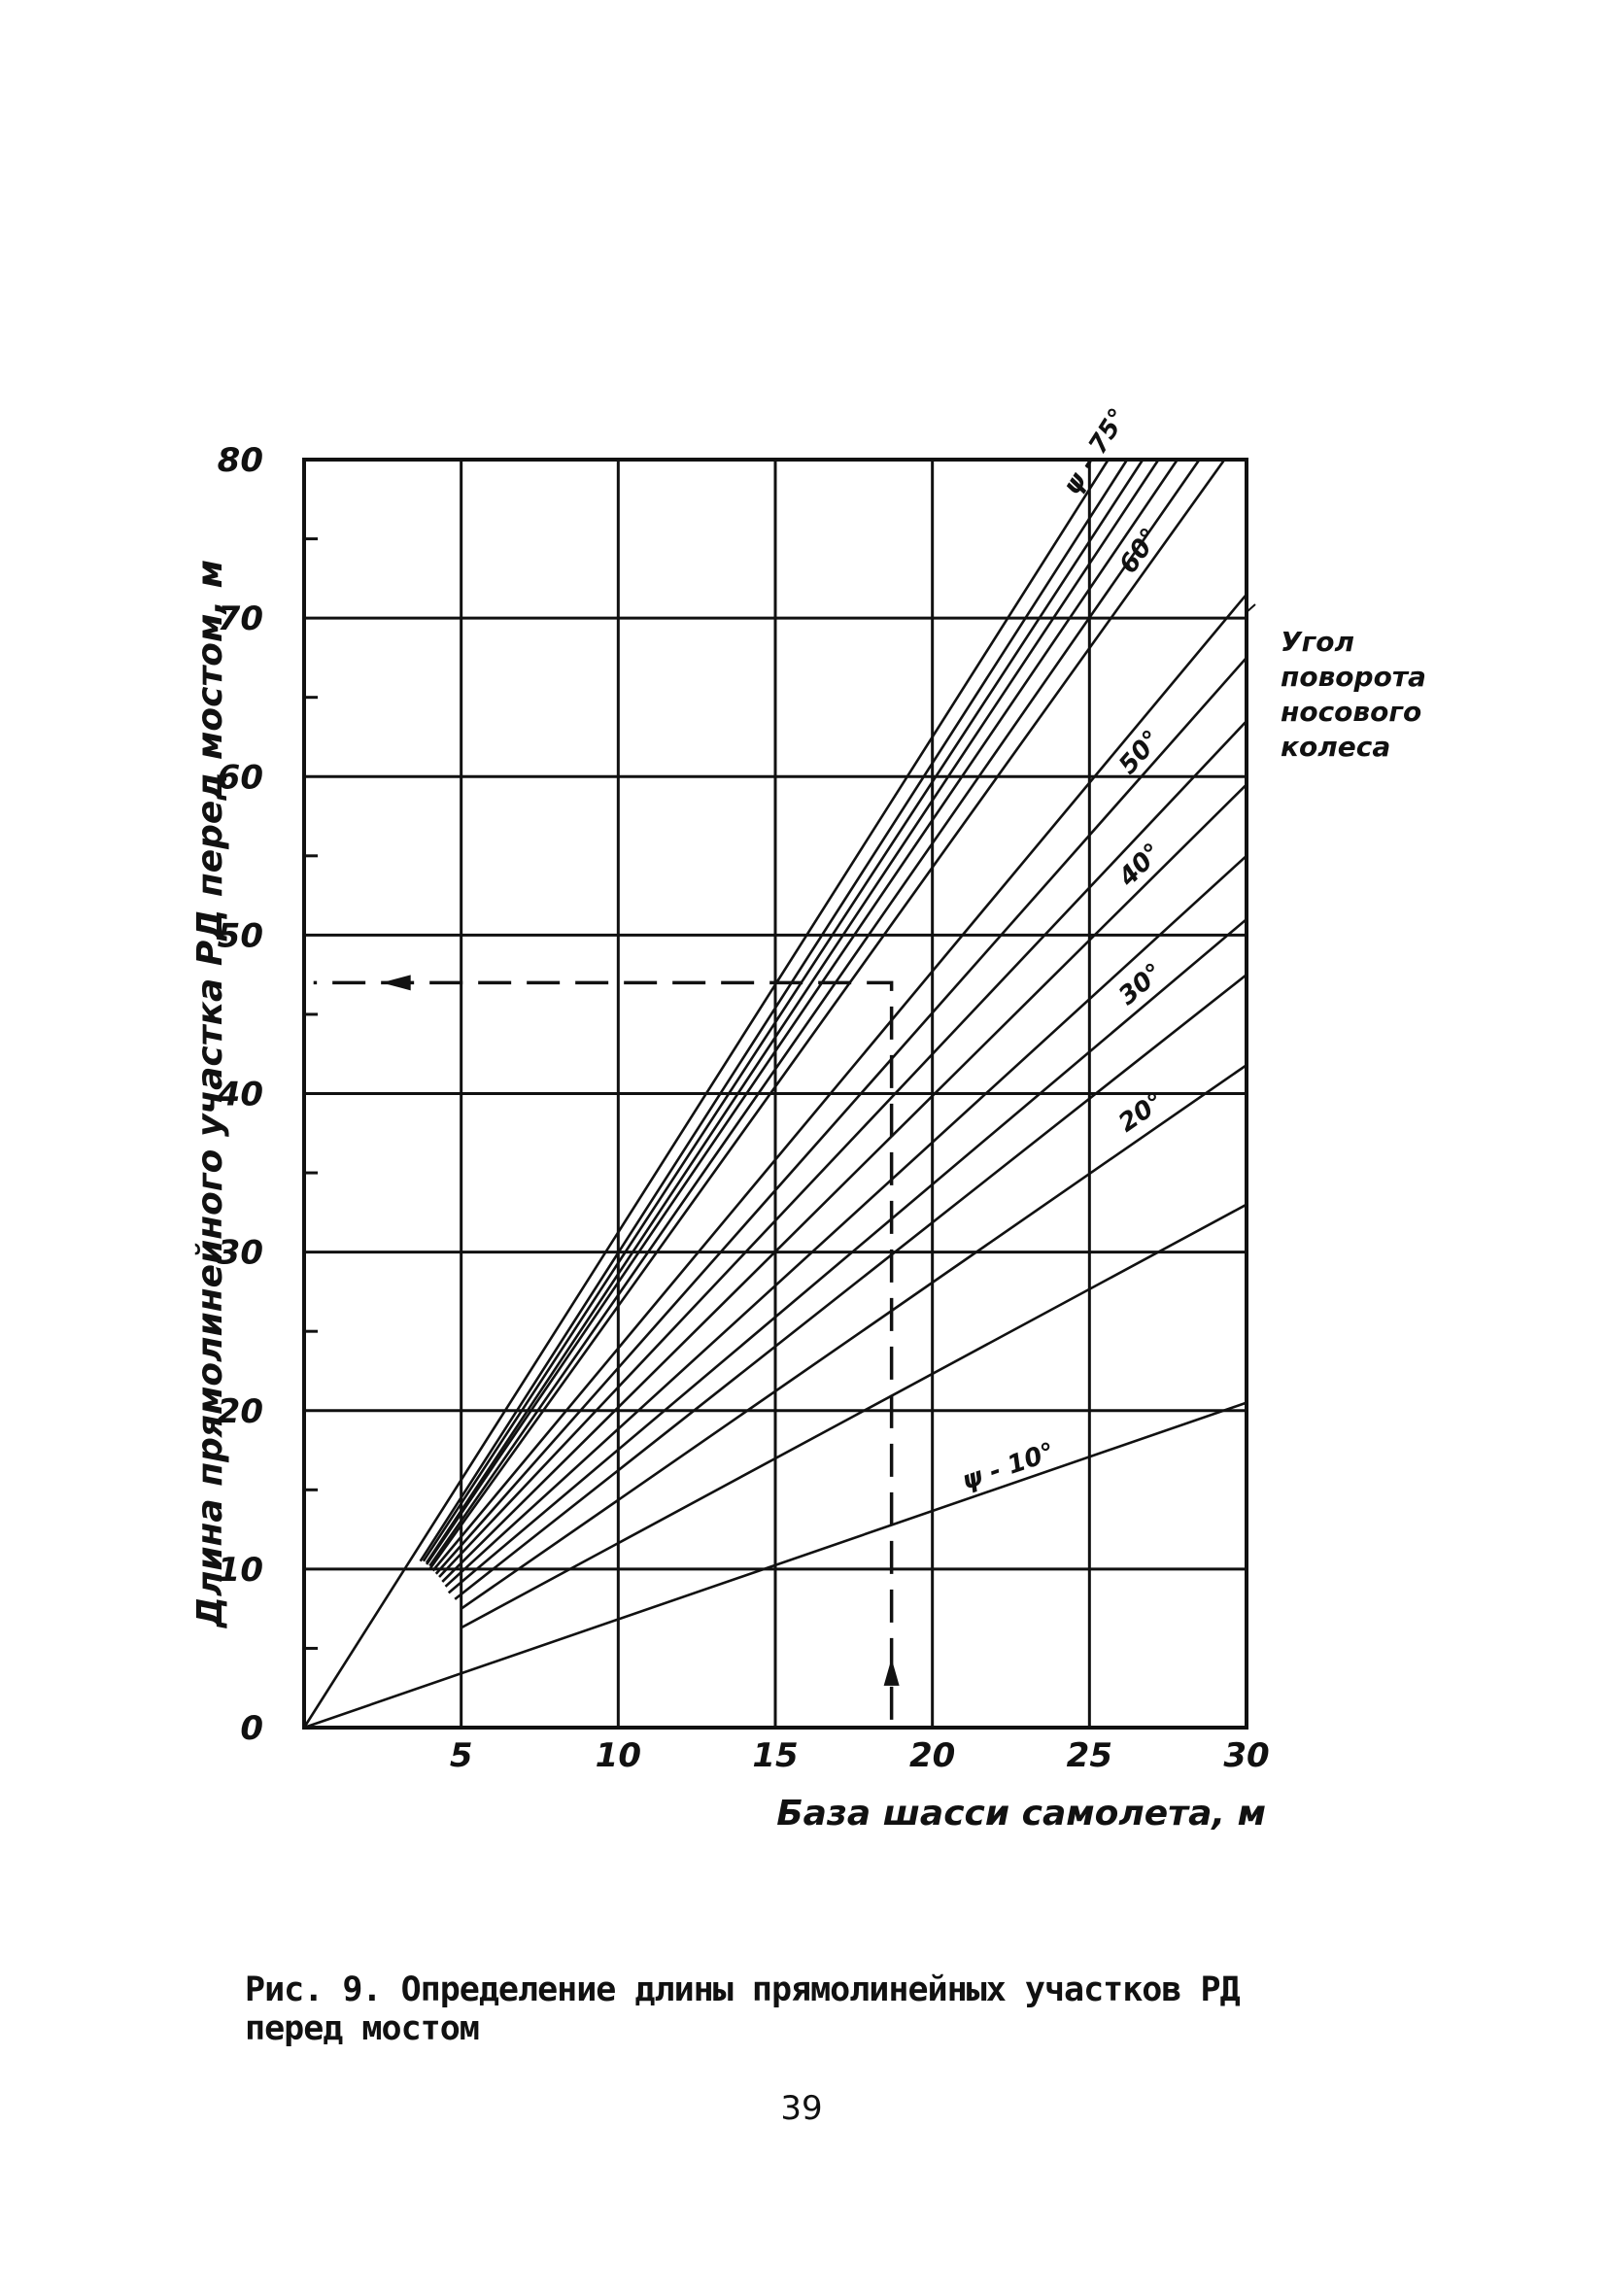  I want to click on curve-label: 40°, so click(1140, 865).